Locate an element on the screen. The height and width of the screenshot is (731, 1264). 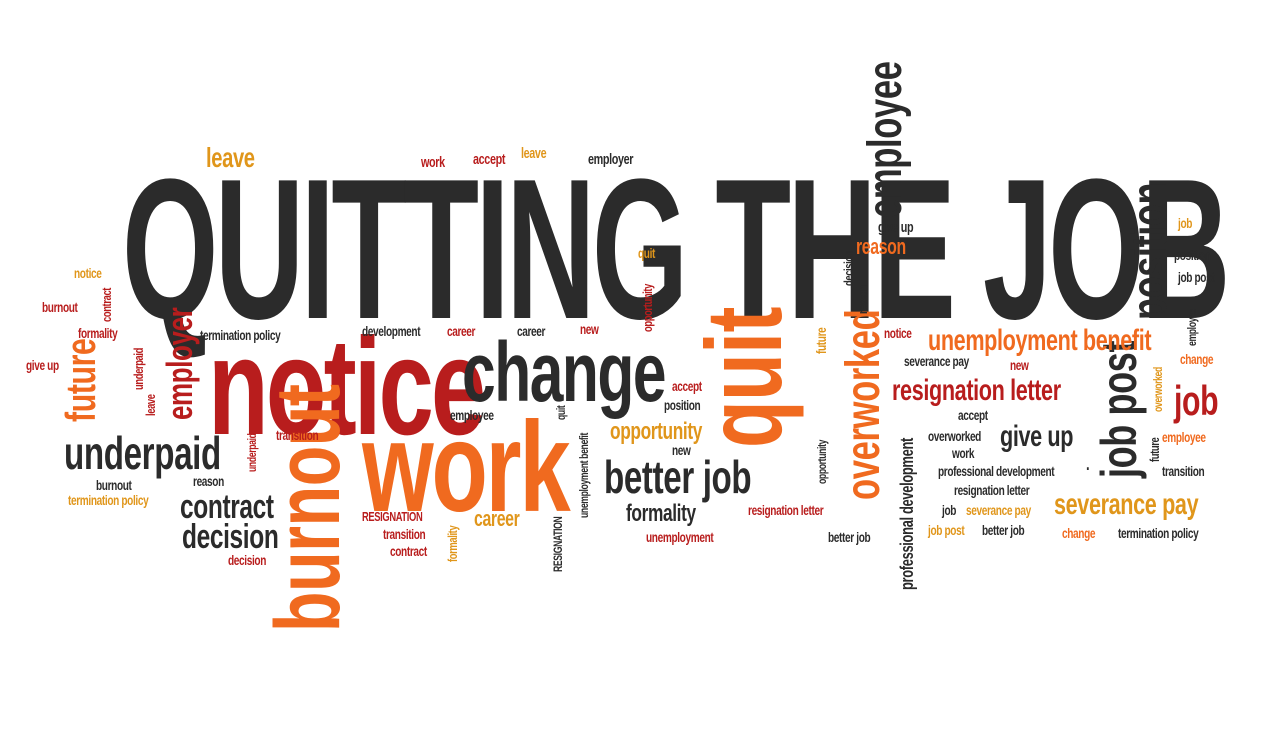
word-job-small: job is located at coordinates (949, 510).